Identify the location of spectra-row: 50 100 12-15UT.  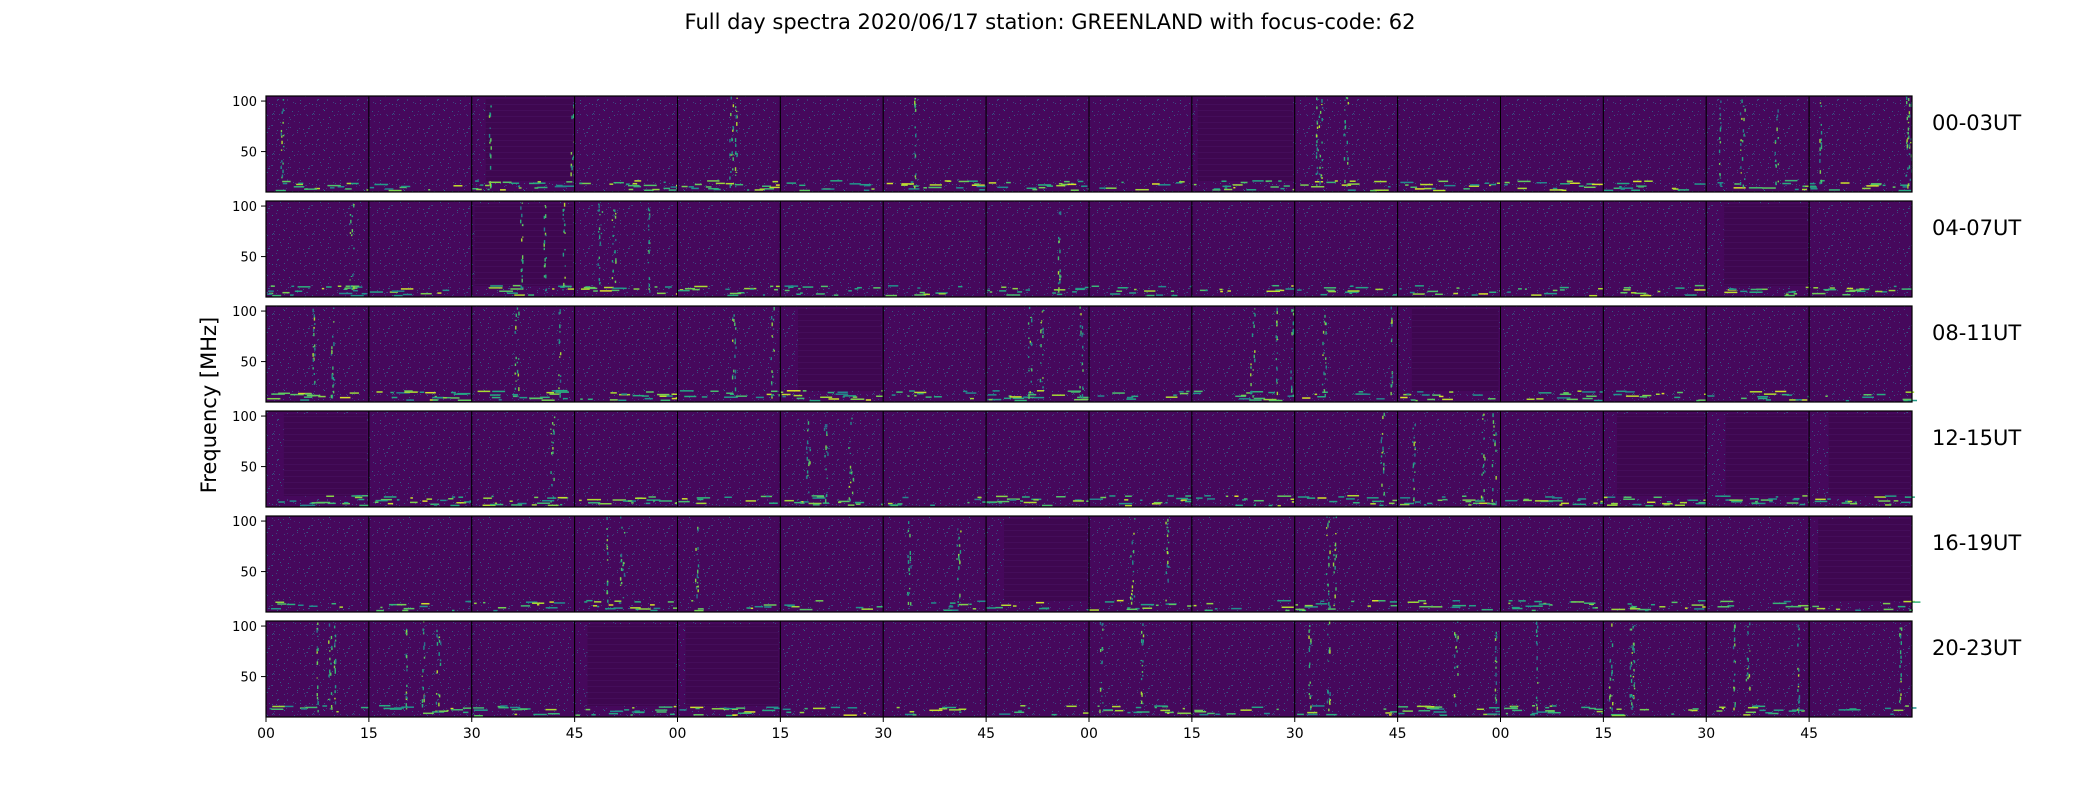
(1126, 459).